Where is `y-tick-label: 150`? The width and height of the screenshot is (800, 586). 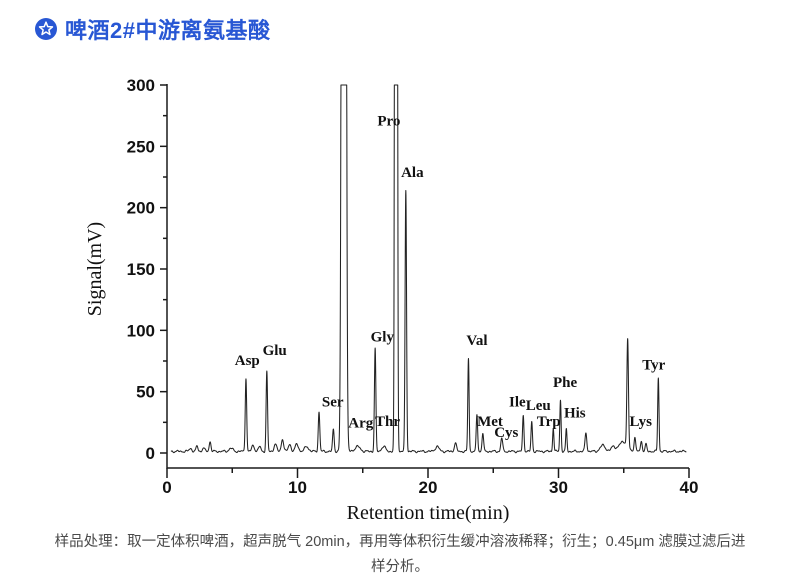 y-tick-label: 150 is located at coordinates (141, 269).